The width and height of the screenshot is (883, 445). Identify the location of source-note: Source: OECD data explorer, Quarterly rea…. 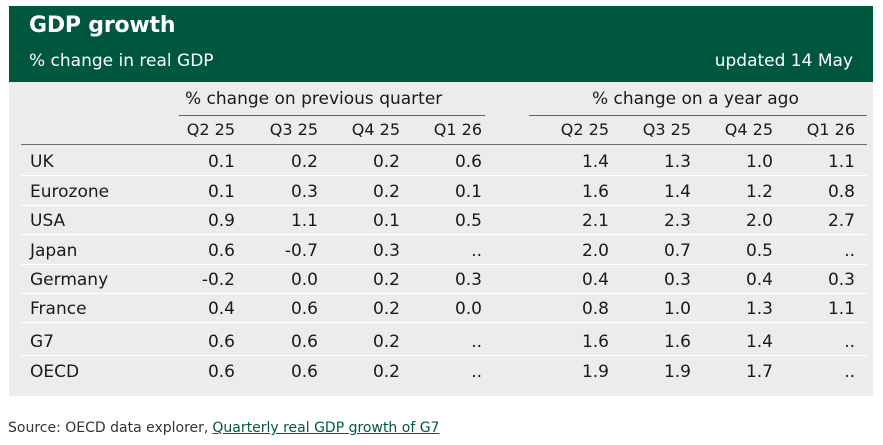
(223, 428).